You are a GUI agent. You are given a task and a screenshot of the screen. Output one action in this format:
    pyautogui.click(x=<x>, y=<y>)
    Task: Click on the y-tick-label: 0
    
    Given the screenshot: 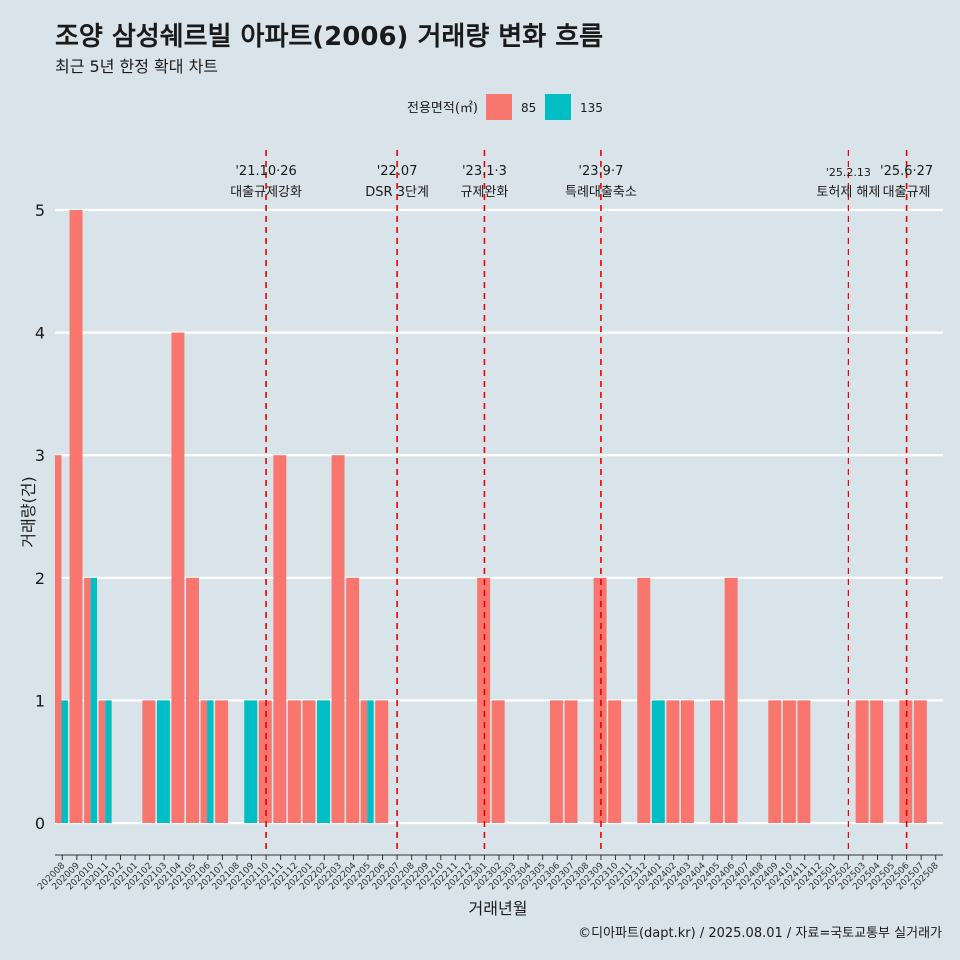 What is the action you would take?
    pyautogui.click(x=40, y=823)
    